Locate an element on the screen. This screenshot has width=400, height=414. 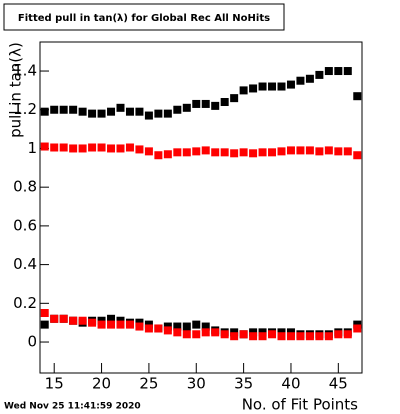
x-axis-title: No. of Fit Points is located at coordinates (300, 405).